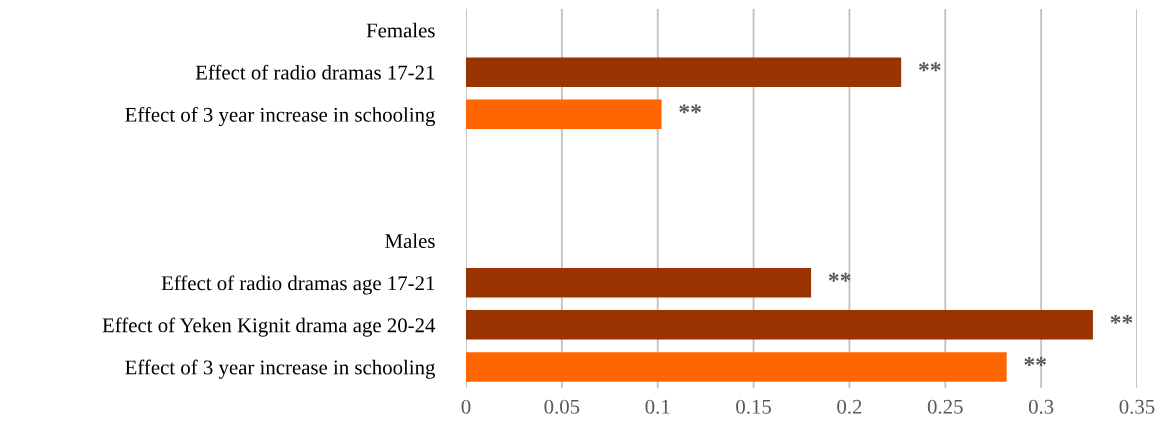  I want to click on x-tick-label: 0.2, so click(849, 406).